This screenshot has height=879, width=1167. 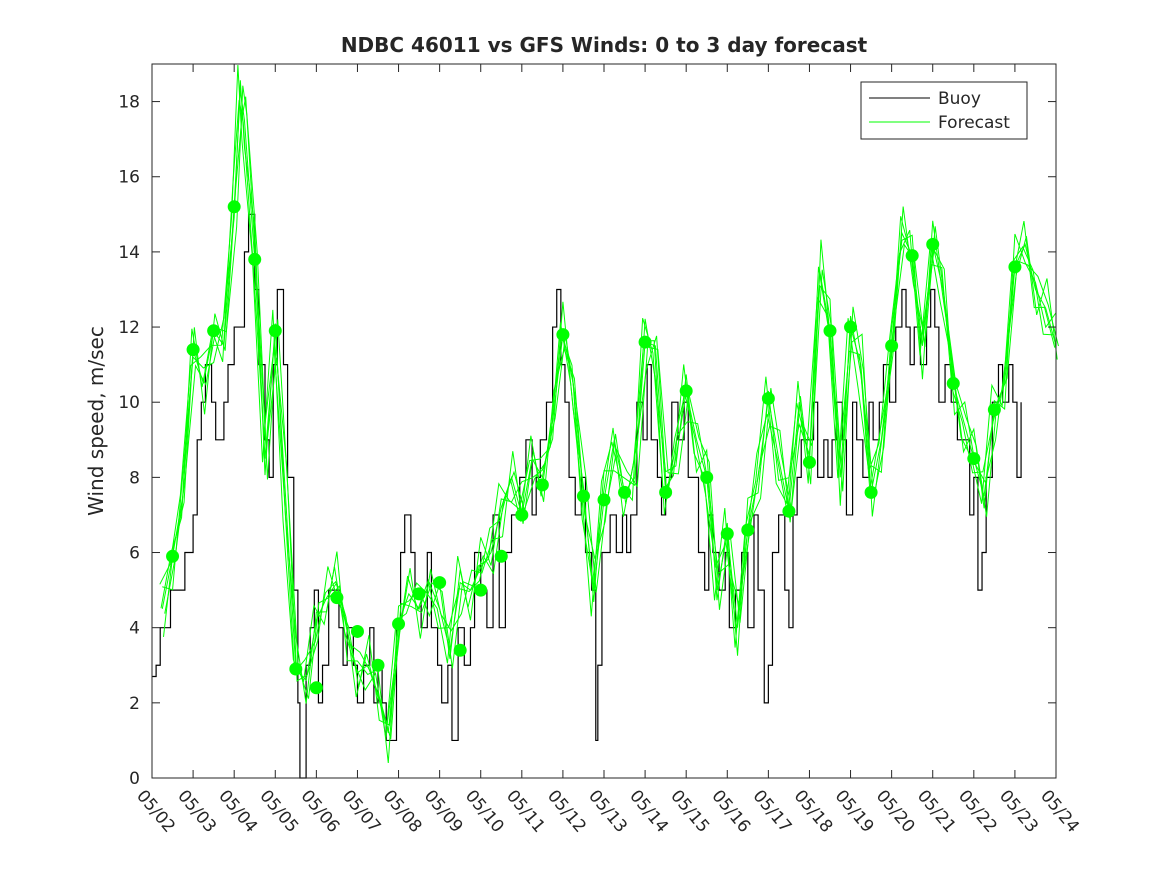 What do you see at coordinates (134, 629) in the screenshot?
I see `y-tick-label: 4` at bounding box center [134, 629].